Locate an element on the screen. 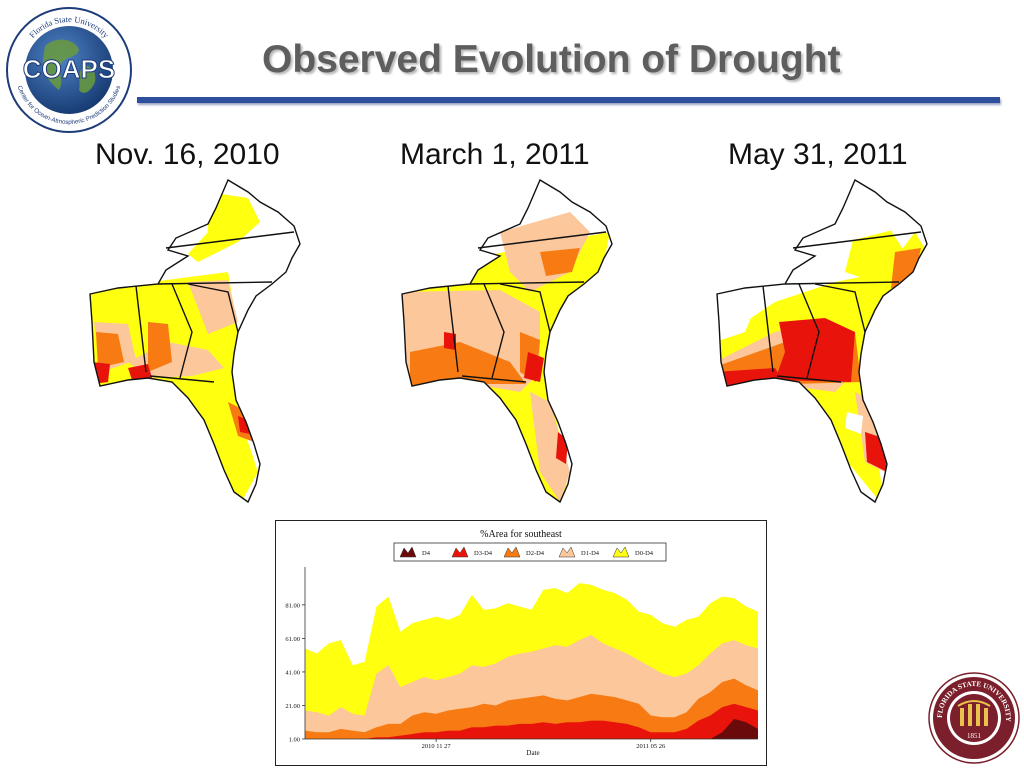 This screenshot has height=768, width=1024. area-series-d2-d4 is located at coordinates (531, 708).